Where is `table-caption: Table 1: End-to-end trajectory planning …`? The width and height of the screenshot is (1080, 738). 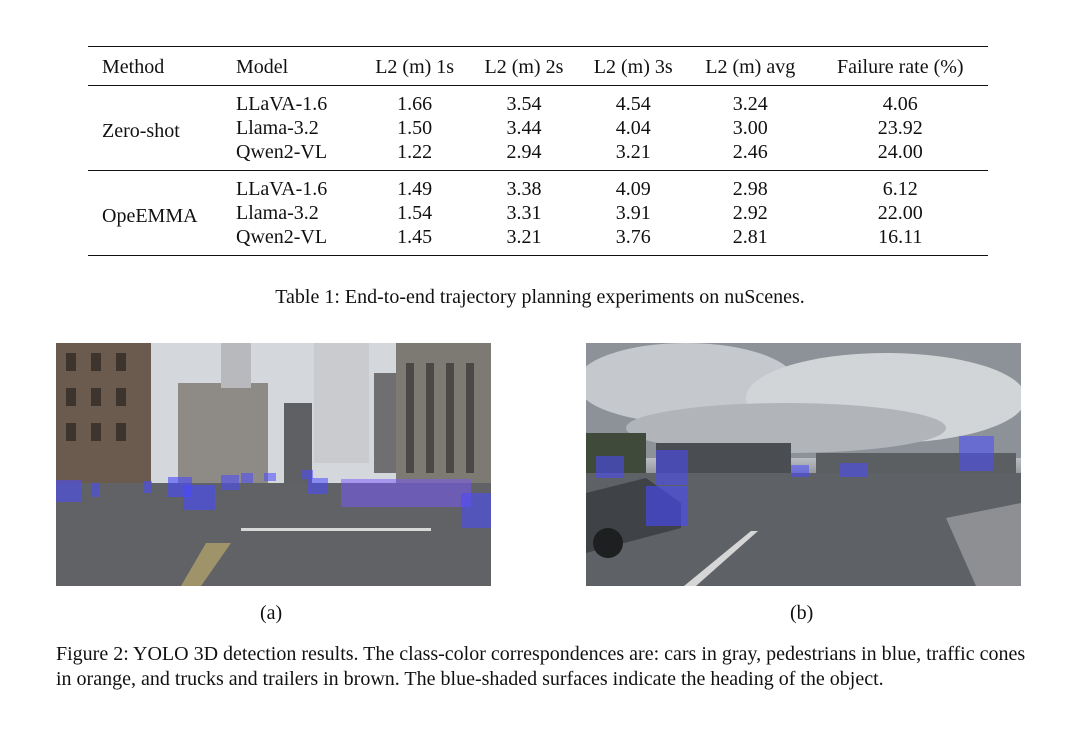 table-caption: Table 1: End-to-end trajectory planning … is located at coordinates (540, 297).